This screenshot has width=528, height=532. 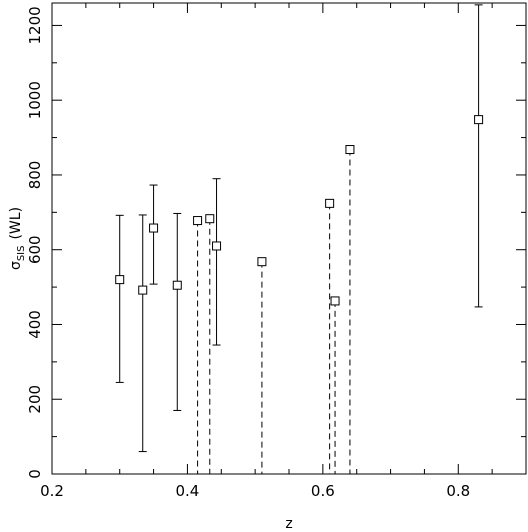 I want to click on y-tick-label: 800, so click(x=35, y=175).